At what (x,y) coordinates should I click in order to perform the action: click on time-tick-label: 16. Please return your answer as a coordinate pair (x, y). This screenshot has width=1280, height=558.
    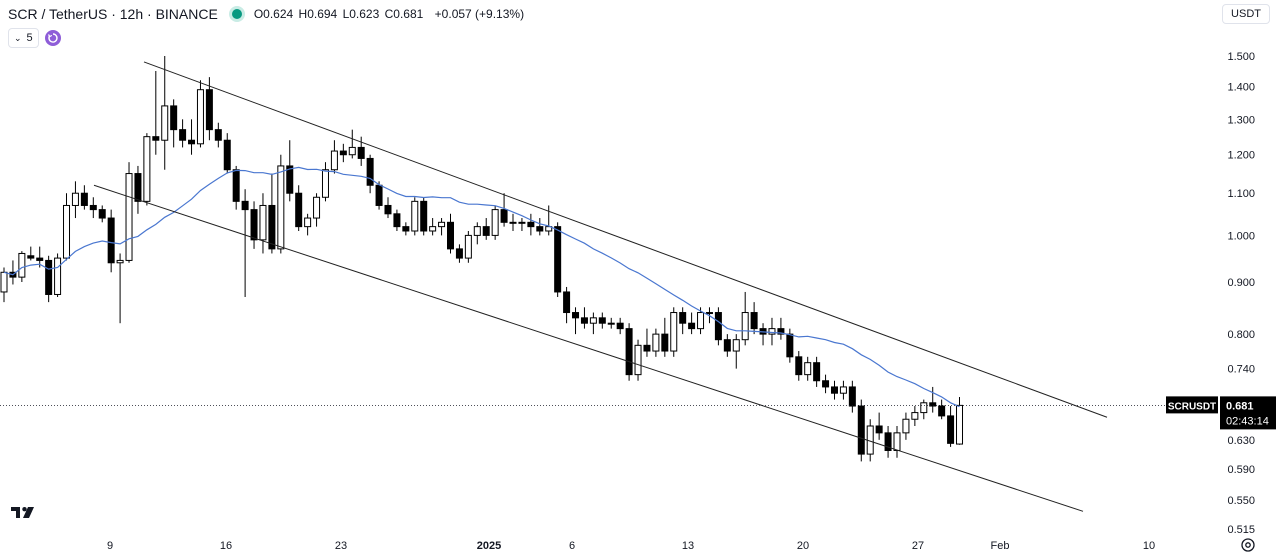
    Looking at the image, I should click on (226, 546).